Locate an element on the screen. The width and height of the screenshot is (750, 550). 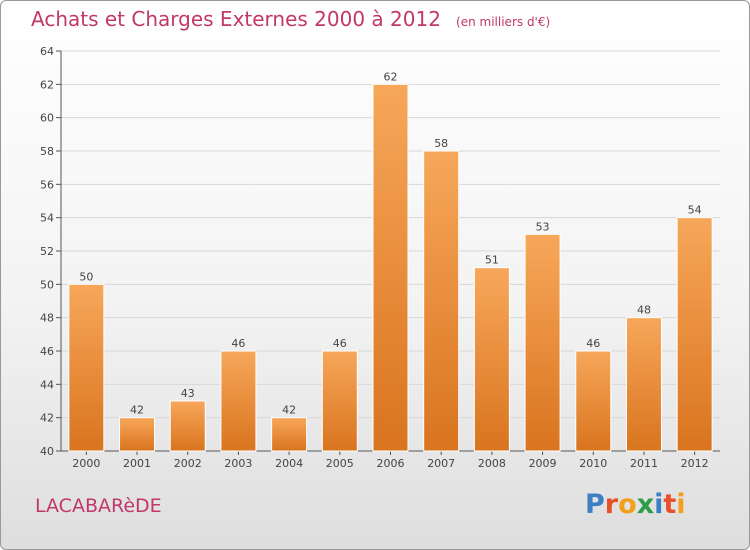
logo-letter: x is located at coordinates (645, 504).